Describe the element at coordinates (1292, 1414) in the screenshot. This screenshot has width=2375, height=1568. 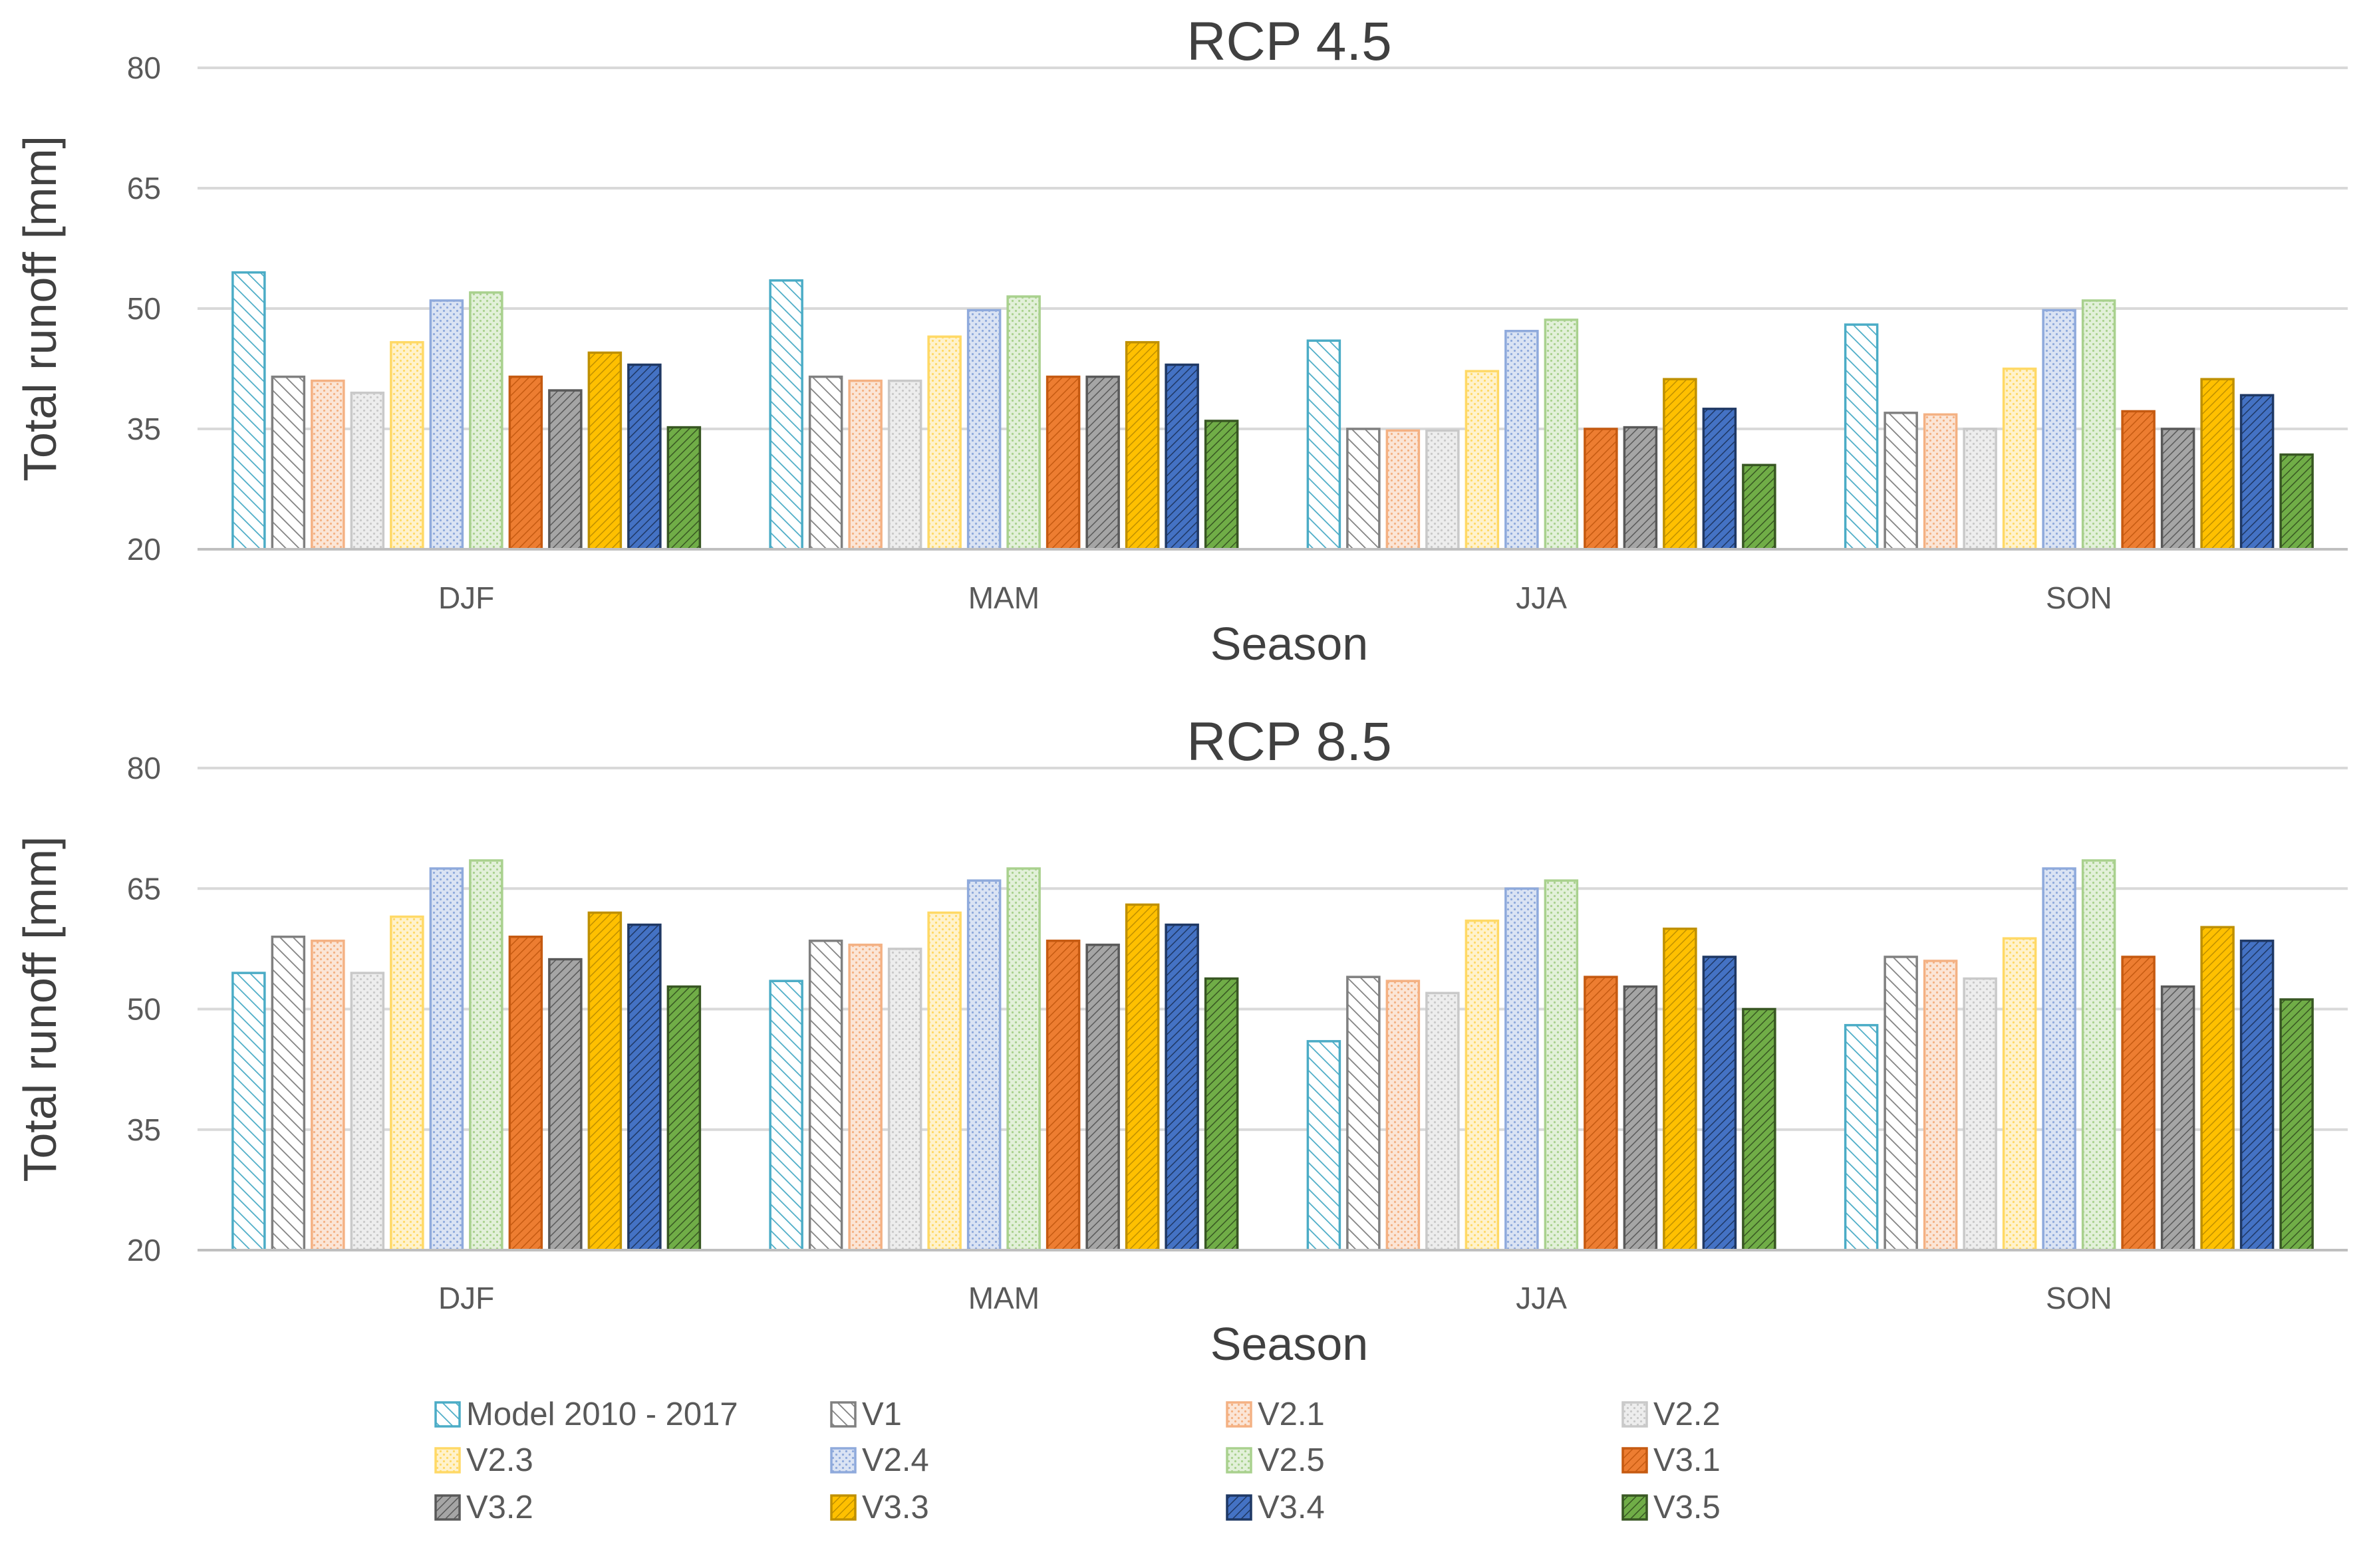
I see `legend-label: V2.1` at that location.